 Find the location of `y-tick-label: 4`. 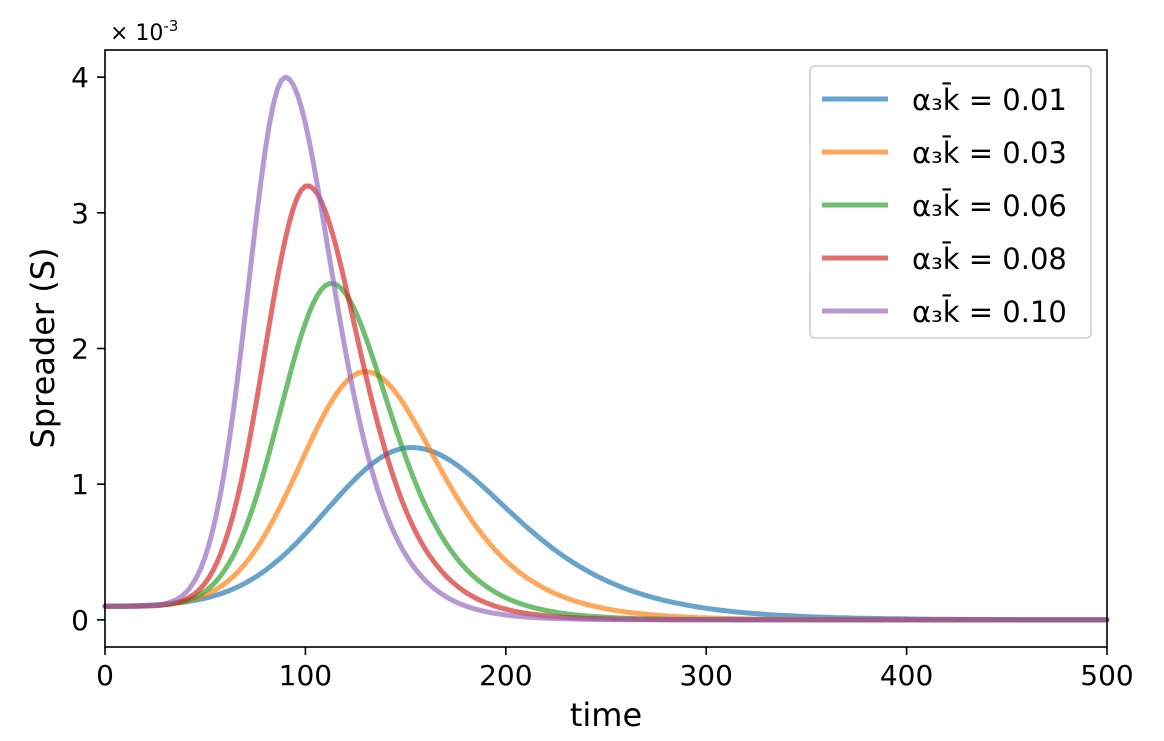

y-tick-label: 4 is located at coordinates (80, 77).